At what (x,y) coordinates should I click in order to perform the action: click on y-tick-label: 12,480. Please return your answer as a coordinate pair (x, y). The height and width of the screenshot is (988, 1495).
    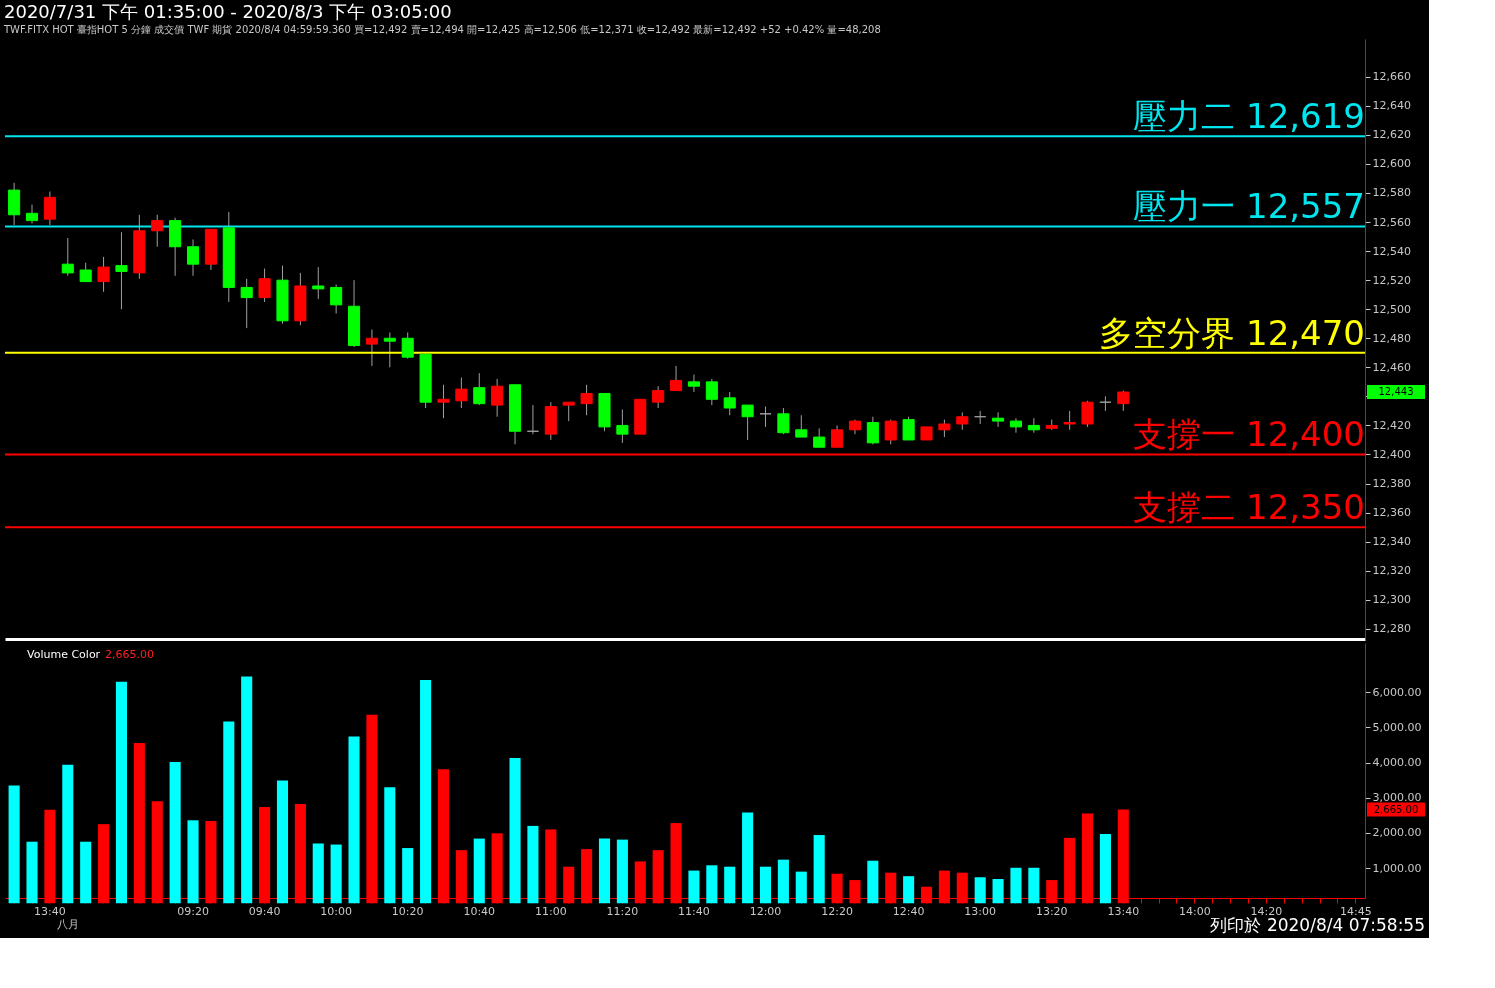
    Looking at the image, I should click on (1391, 338).